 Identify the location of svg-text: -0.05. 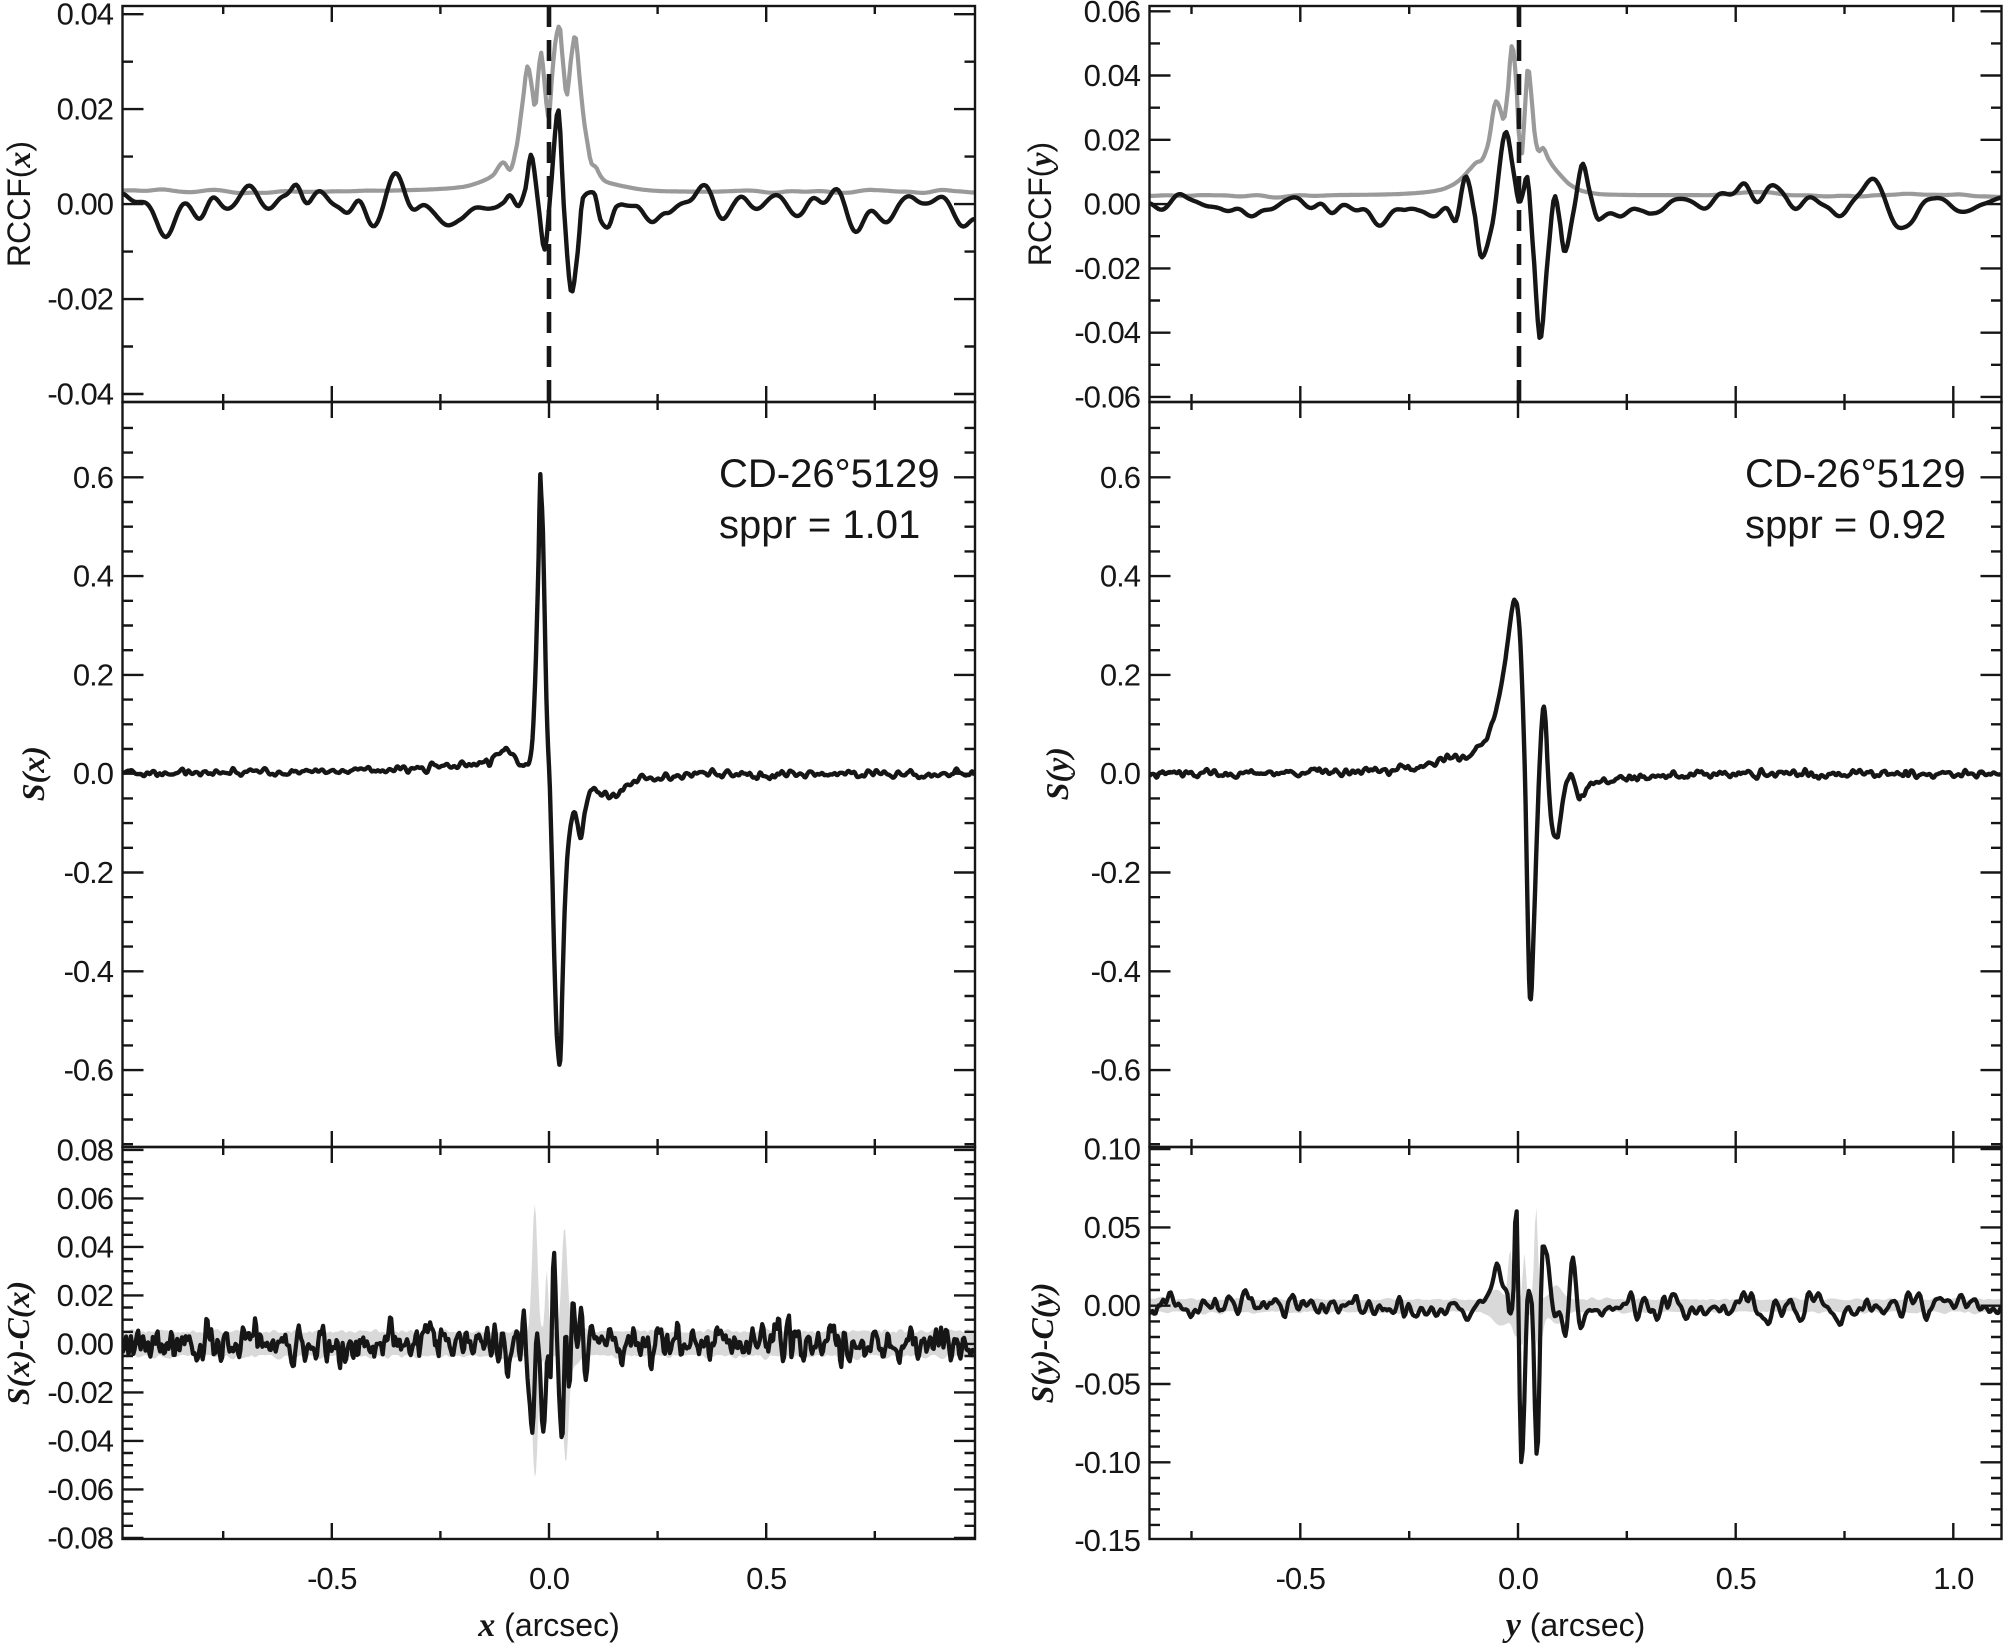
(1107, 1384).